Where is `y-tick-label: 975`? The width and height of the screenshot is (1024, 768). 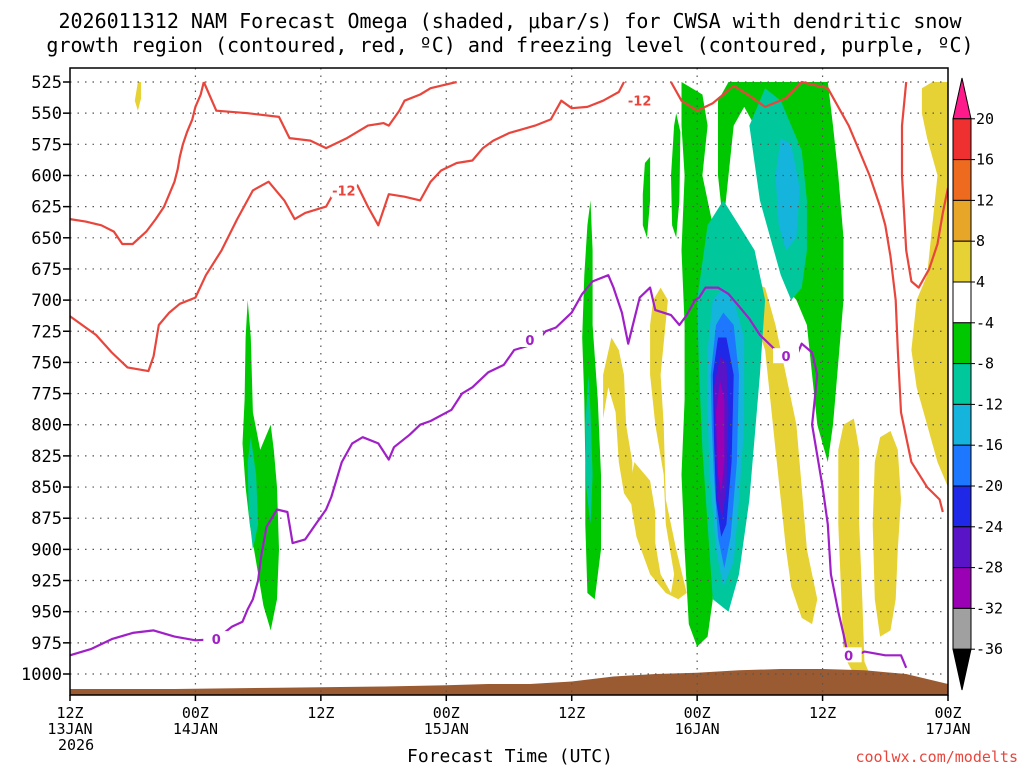
y-tick-label: 975 is located at coordinates (46, 644).